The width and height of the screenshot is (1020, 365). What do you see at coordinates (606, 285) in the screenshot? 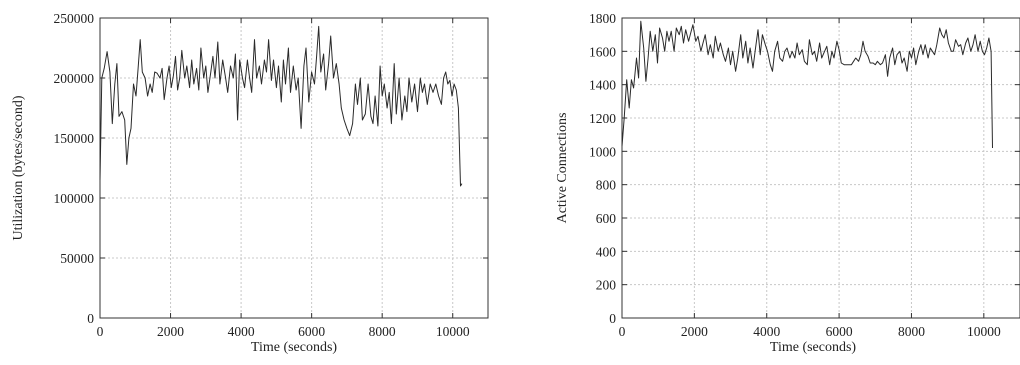
I see `y-tick-label: 200` at bounding box center [606, 285].